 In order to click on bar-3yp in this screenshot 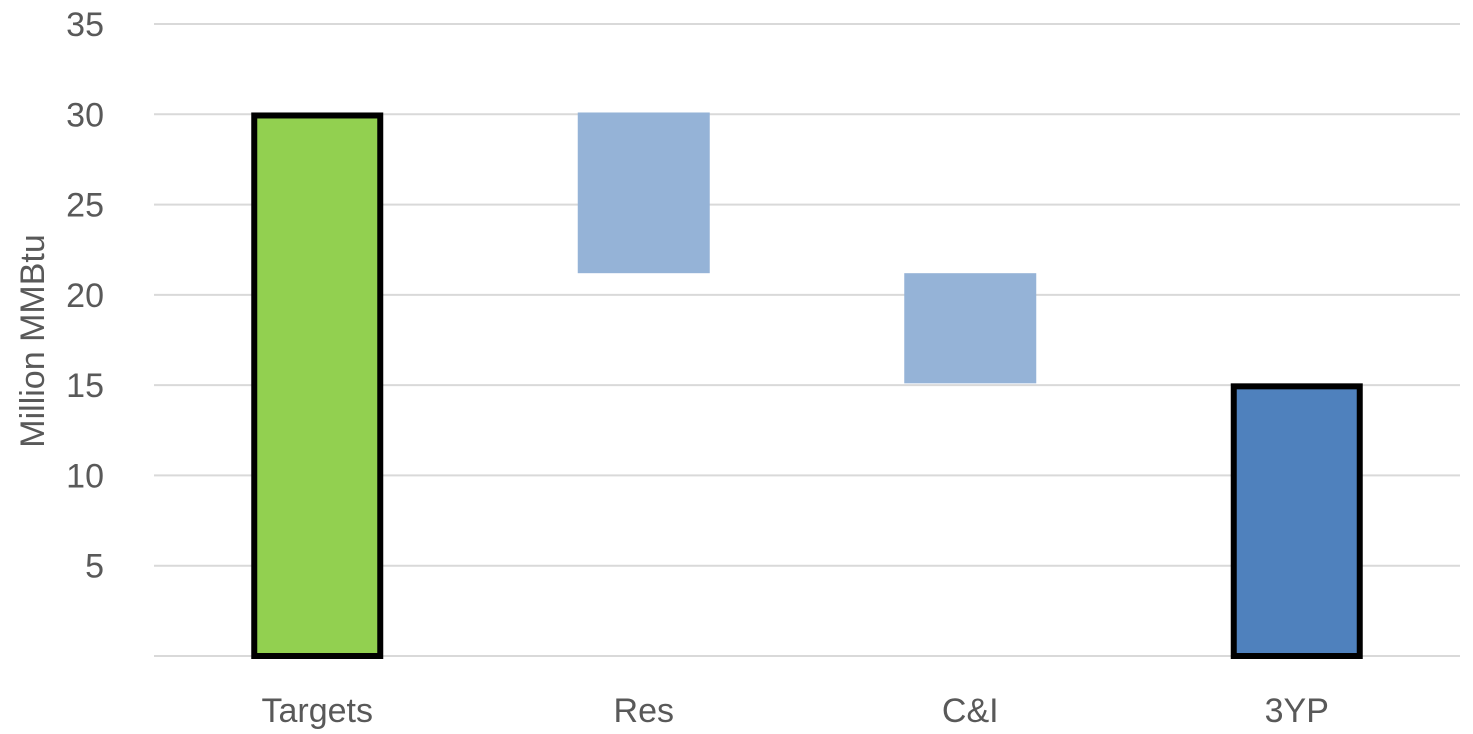, I will do `click(1296, 521)`.